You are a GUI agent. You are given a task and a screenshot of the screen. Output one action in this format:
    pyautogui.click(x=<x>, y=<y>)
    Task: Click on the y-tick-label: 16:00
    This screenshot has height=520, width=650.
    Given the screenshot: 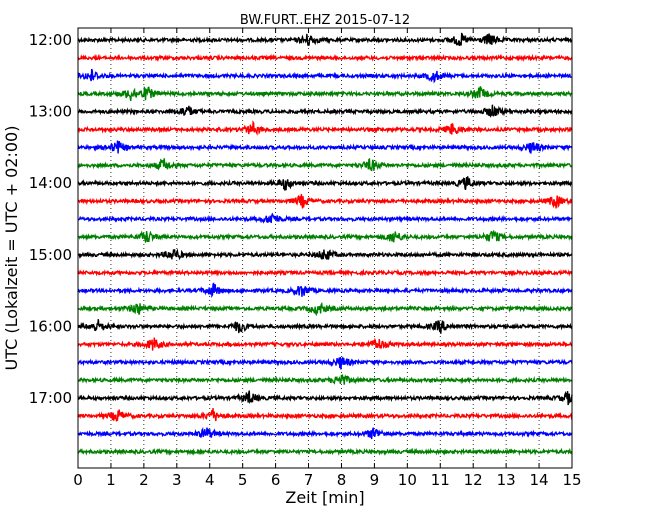 What is the action you would take?
    pyautogui.click(x=50, y=326)
    